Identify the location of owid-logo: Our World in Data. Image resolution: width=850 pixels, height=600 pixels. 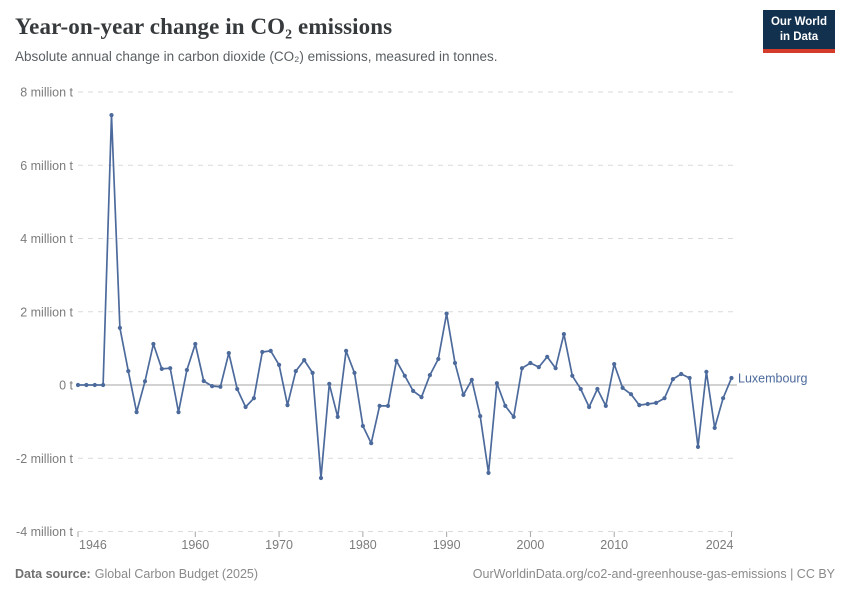
(798, 31).